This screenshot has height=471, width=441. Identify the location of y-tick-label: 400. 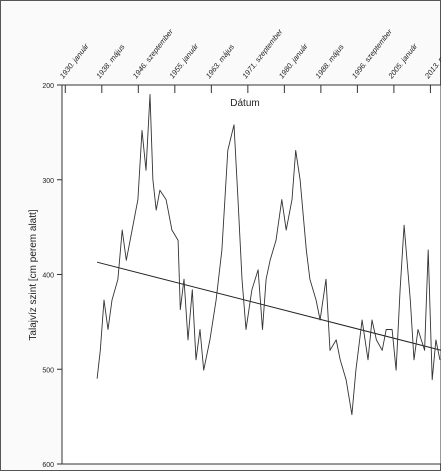
(48, 276).